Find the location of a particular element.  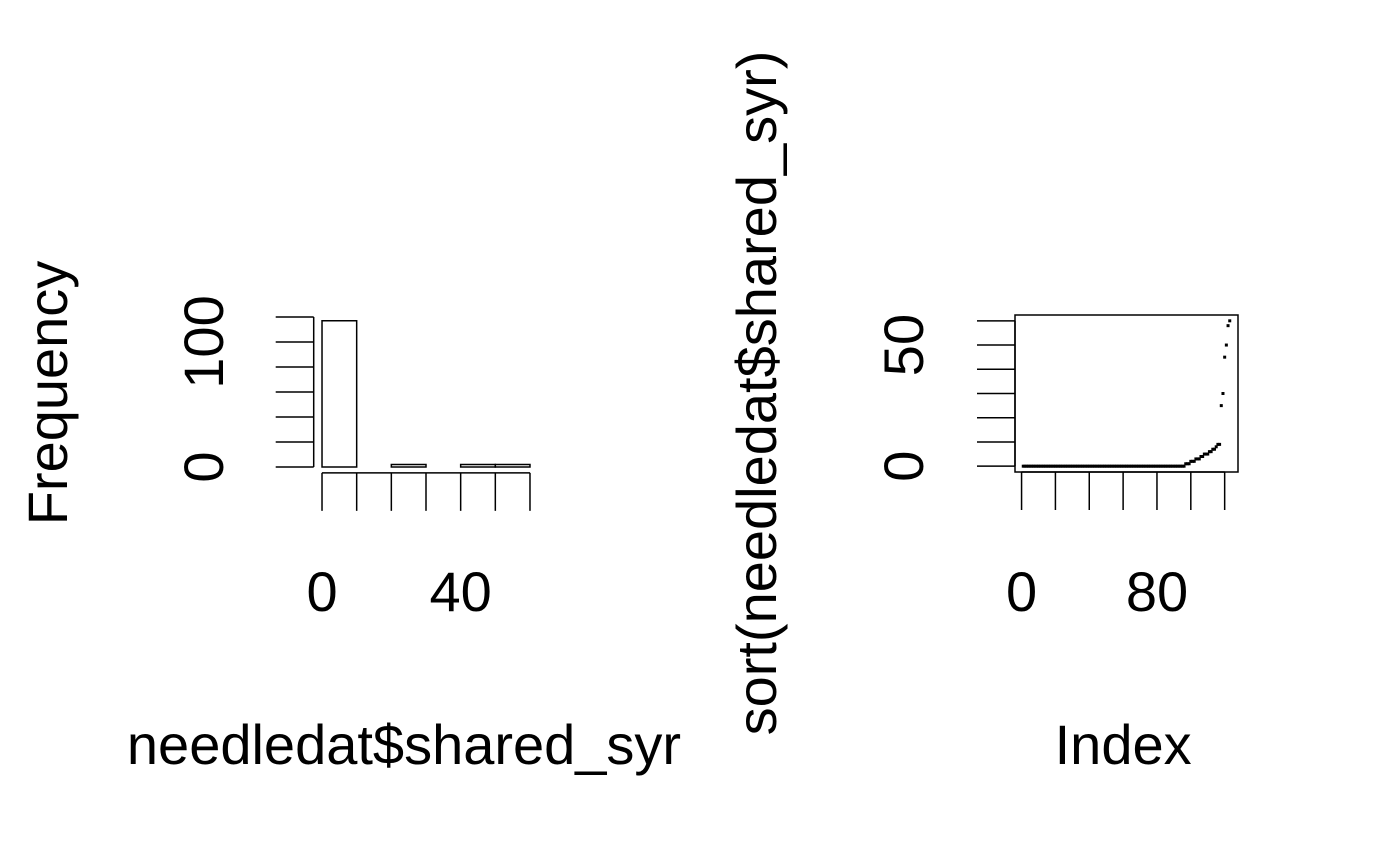

x-tick-label: 40 is located at coordinates (461, 591).